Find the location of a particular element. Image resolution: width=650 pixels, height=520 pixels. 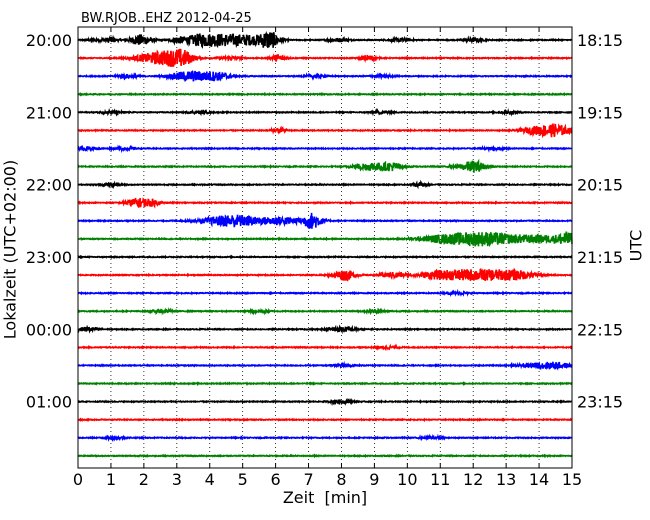

x-tick-label: 9 is located at coordinates (374, 479).